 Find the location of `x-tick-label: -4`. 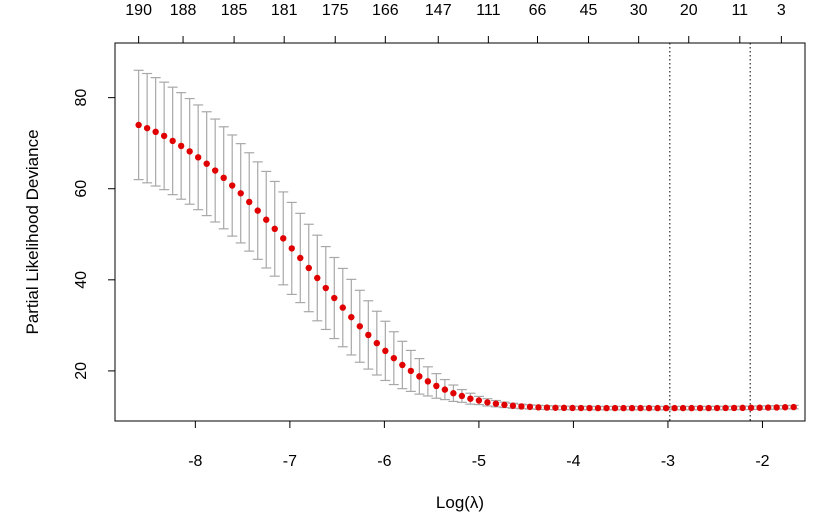

x-tick-label: -4 is located at coordinates (573, 461).